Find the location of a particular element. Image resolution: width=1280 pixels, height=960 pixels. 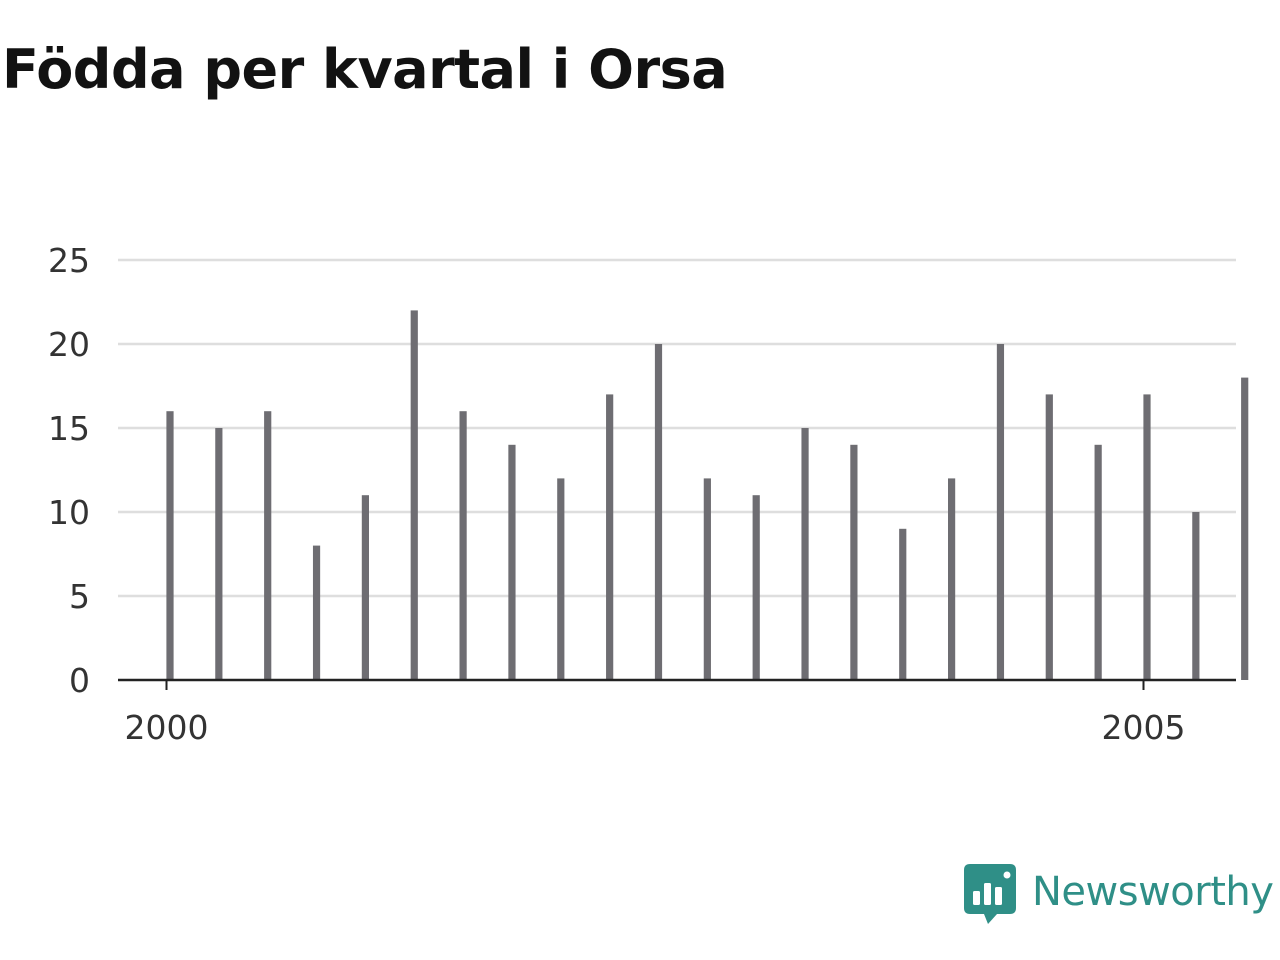

chart-title: Födda per kvartal i Orsa is located at coordinates (365, 69).